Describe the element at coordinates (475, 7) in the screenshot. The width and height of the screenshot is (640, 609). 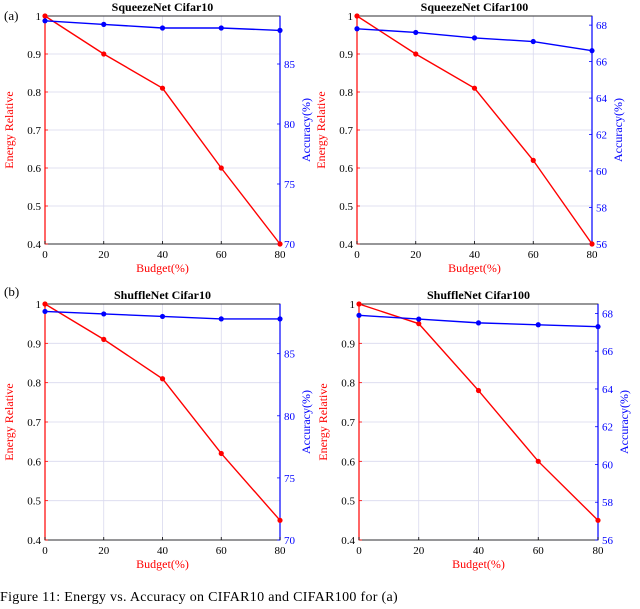
I see `chart-title: SqueezeNet Cifar100` at that location.